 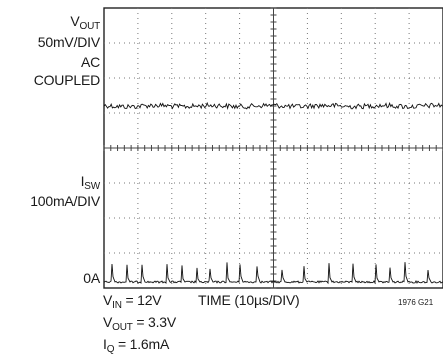 I want to click on isw-label-main: I, so click(x=82, y=181).